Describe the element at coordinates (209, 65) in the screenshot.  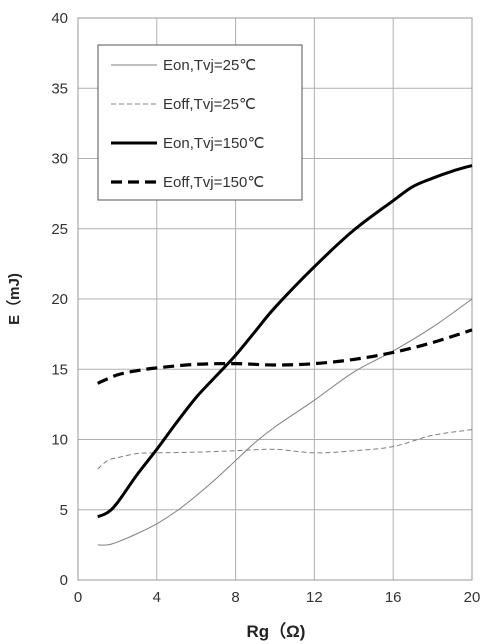
I see `legend-label-1: Eon,Tvj=25℃` at that location.